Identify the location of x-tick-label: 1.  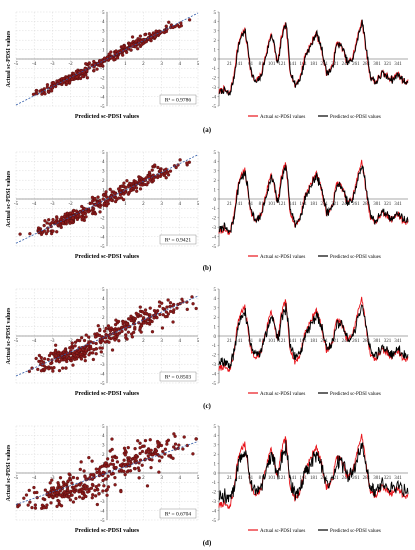
(125, 64).